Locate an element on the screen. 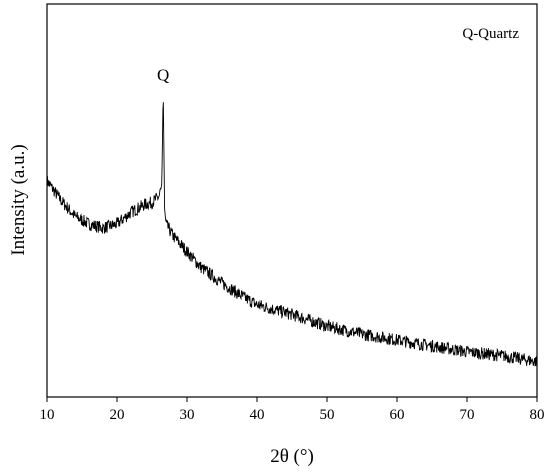 The image size is (550, 473). x-axis-tick-labels: 10 20 30 40 50 60 70 80 is located at coordinates (292, 415).